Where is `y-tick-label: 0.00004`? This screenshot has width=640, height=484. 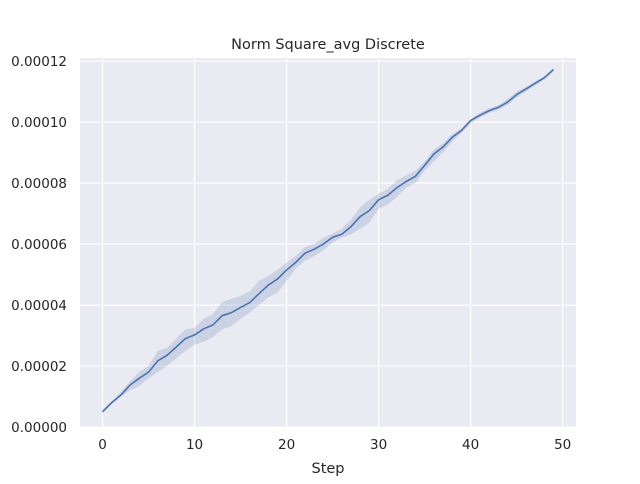
y-tick-label: 0.00004 is located at coordinates (39, 306).